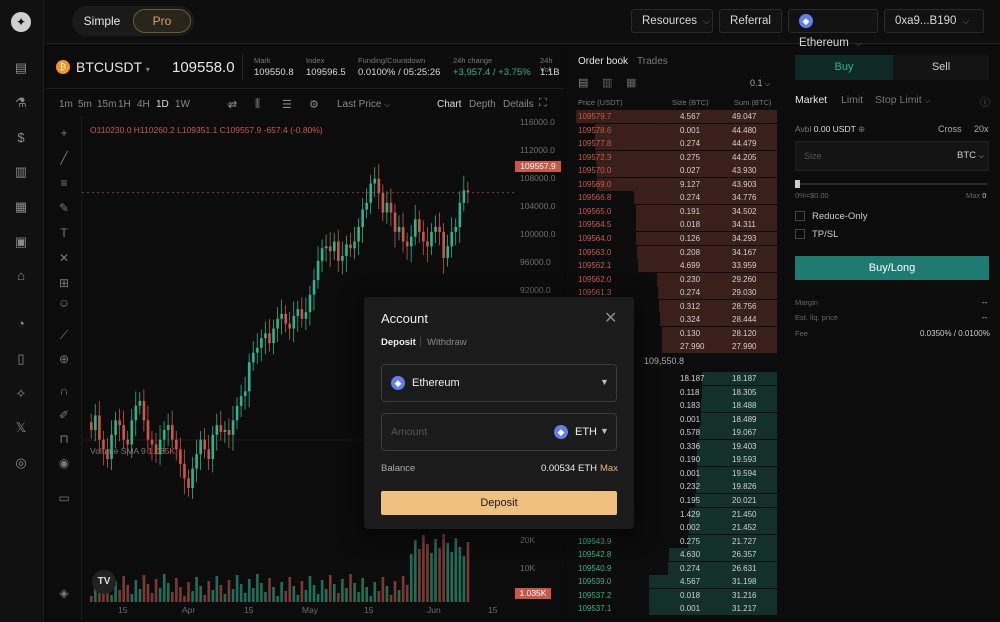 Image resolution: width=1000 pixels, height=622 pixels. I want to click on bid-row: 109542.8 4.630 26.357, so click(674, 555).